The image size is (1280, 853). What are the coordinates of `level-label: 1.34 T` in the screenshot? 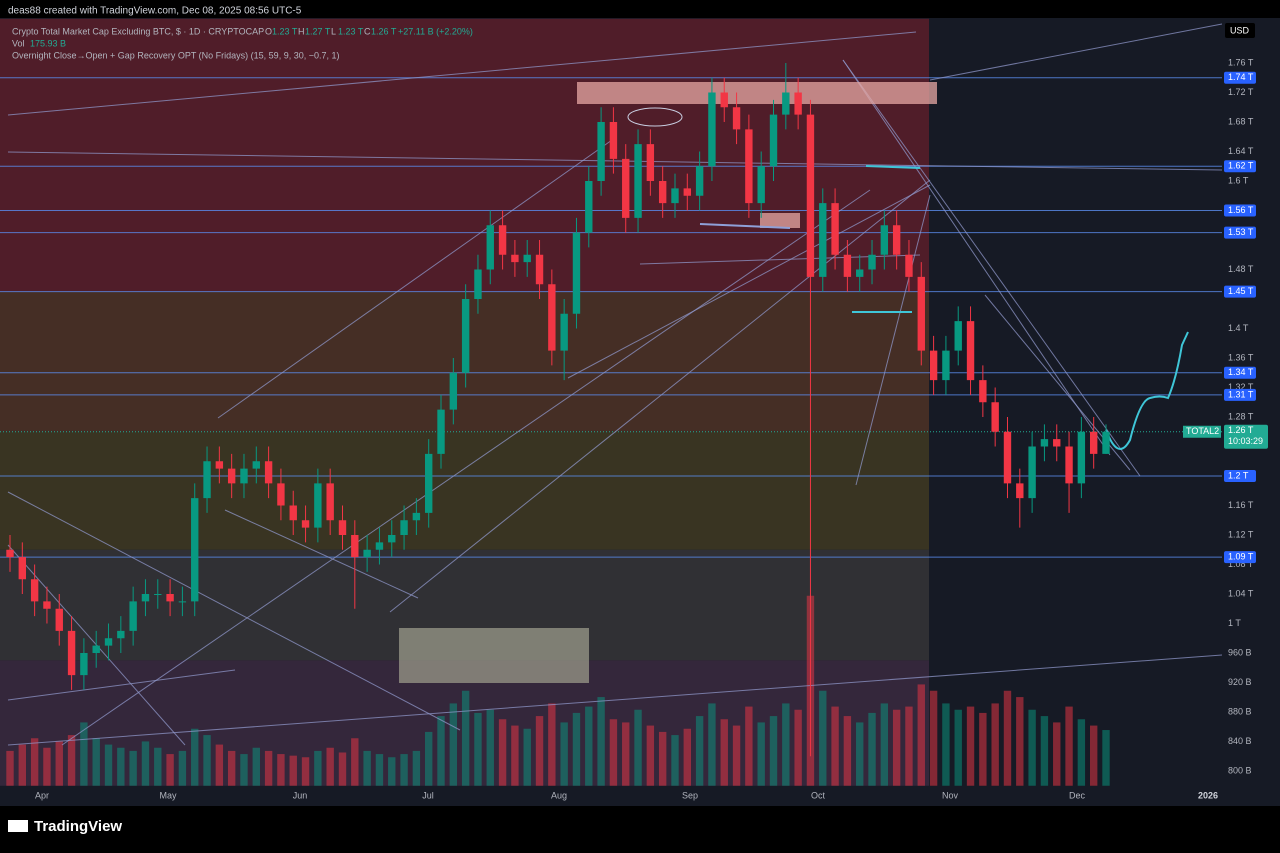 It's located at (1241, 372).